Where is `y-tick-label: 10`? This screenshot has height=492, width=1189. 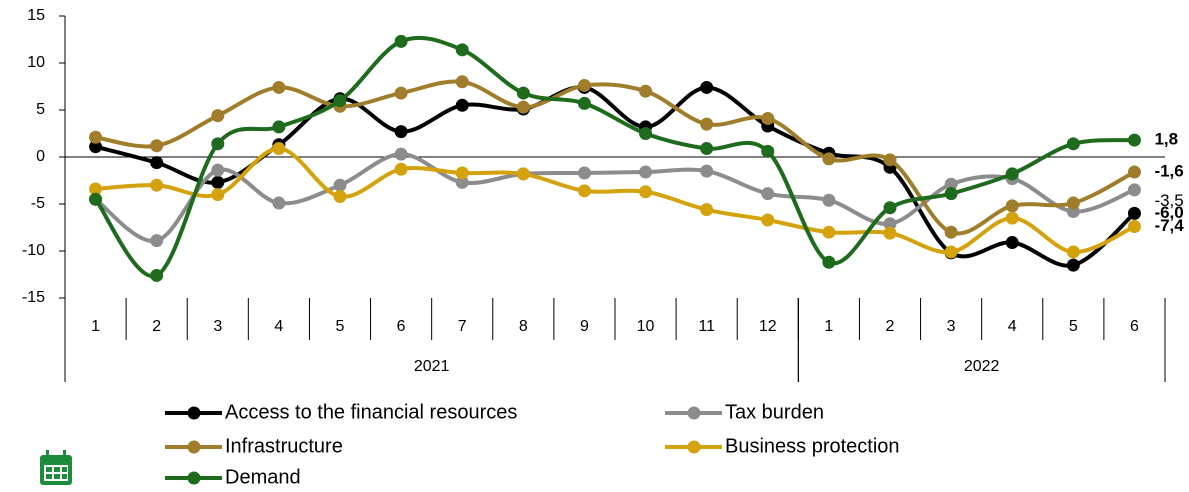 y-tick-label: 10 is located at coordinates (36, 62).